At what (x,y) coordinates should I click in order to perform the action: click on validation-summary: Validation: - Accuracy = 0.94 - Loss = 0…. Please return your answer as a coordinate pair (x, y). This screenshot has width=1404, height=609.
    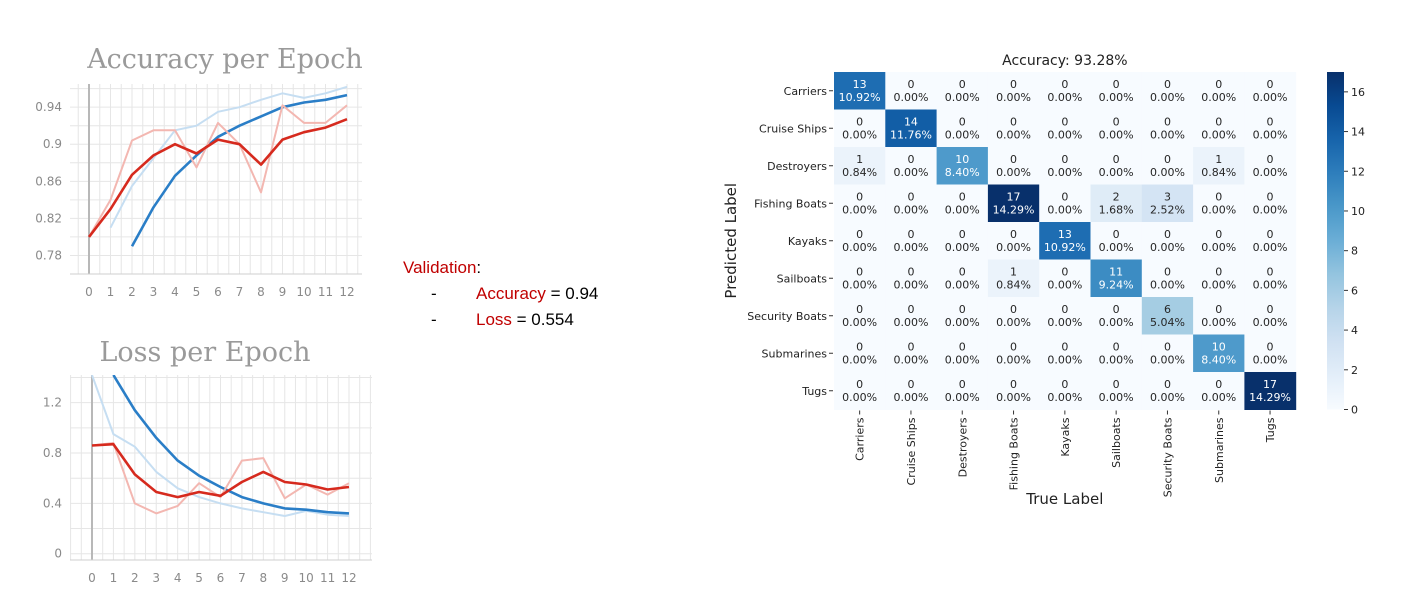
    Looking at the image, I should click on (500, 297).